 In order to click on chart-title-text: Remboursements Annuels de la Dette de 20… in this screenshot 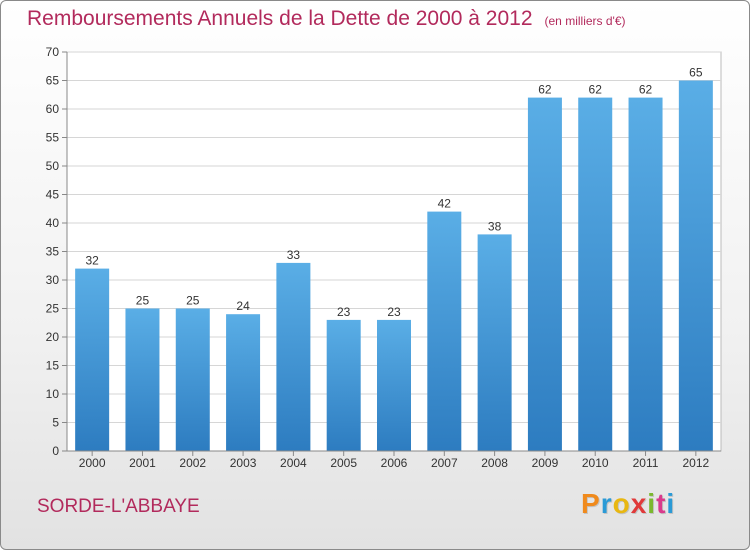, I will do `click(280, 18)`.